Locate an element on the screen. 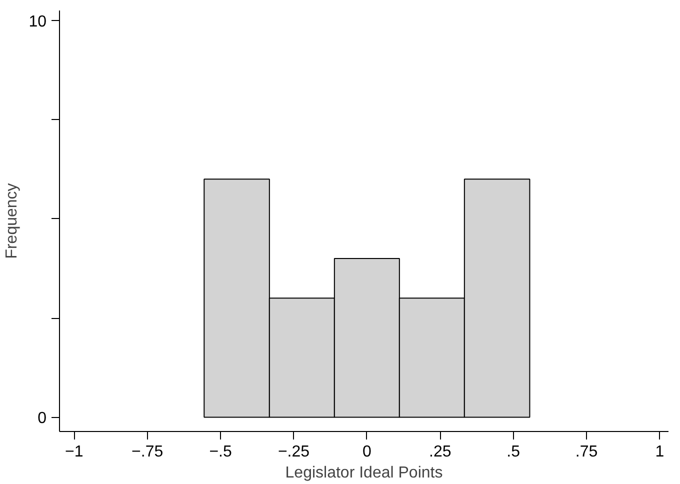  x-tick-label: −1 is located at coordinates (74, 452).